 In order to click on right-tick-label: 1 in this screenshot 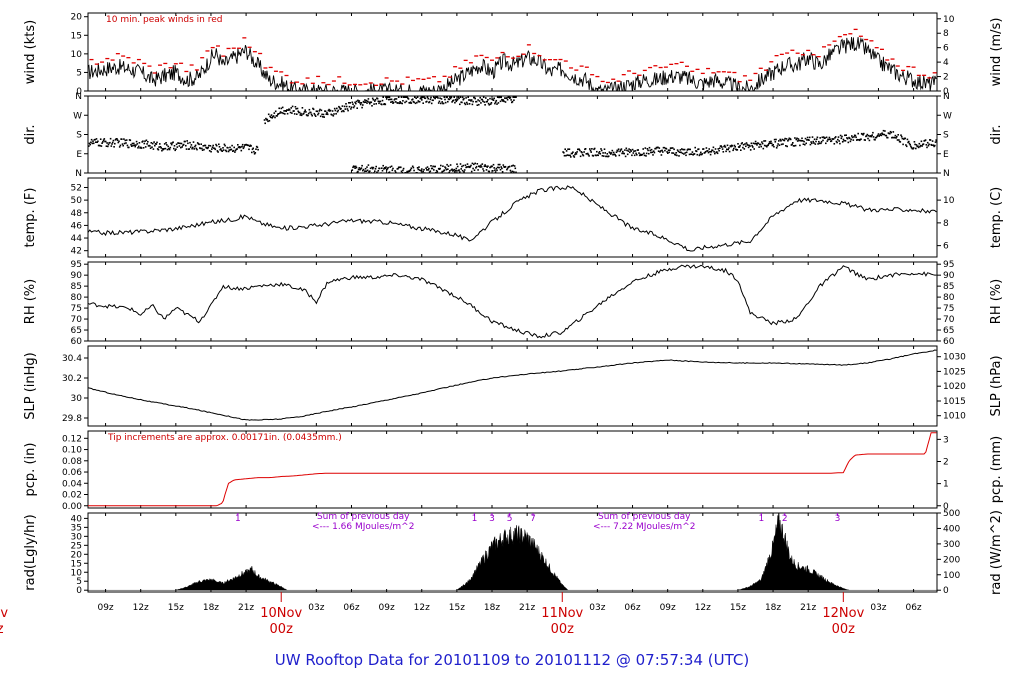, I will do `click(946, 485)`.